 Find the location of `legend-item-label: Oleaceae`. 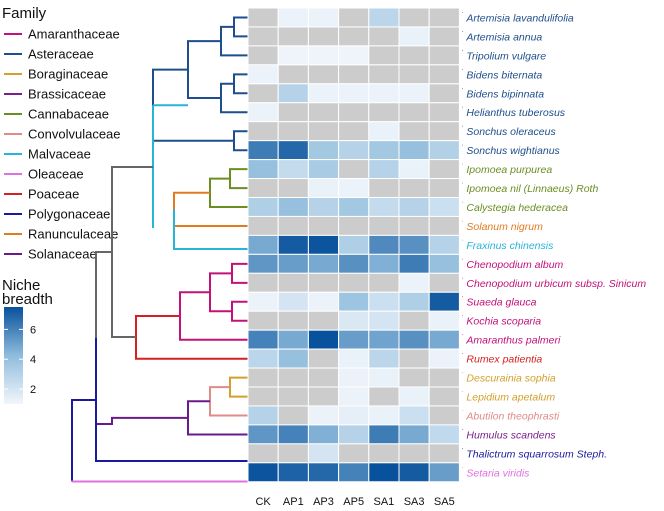

legend-item-label: Oleaceae is located at coordinates (56, 174).